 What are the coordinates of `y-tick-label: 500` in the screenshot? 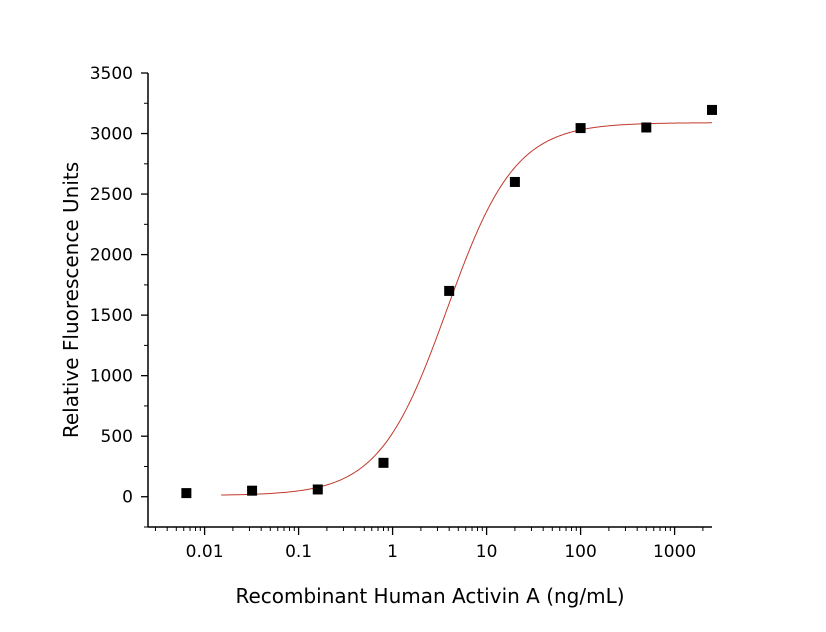 It's located at (117, 437).